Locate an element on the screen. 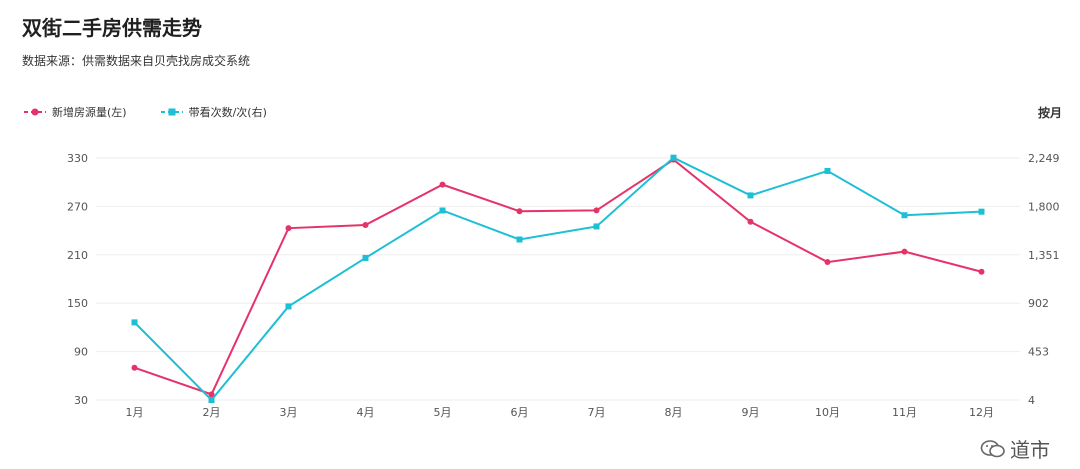 Image resolution: width=1080 pixels, height=469 pixels. y-right-tick-label: 902 is located at coordinates (1038, 303).